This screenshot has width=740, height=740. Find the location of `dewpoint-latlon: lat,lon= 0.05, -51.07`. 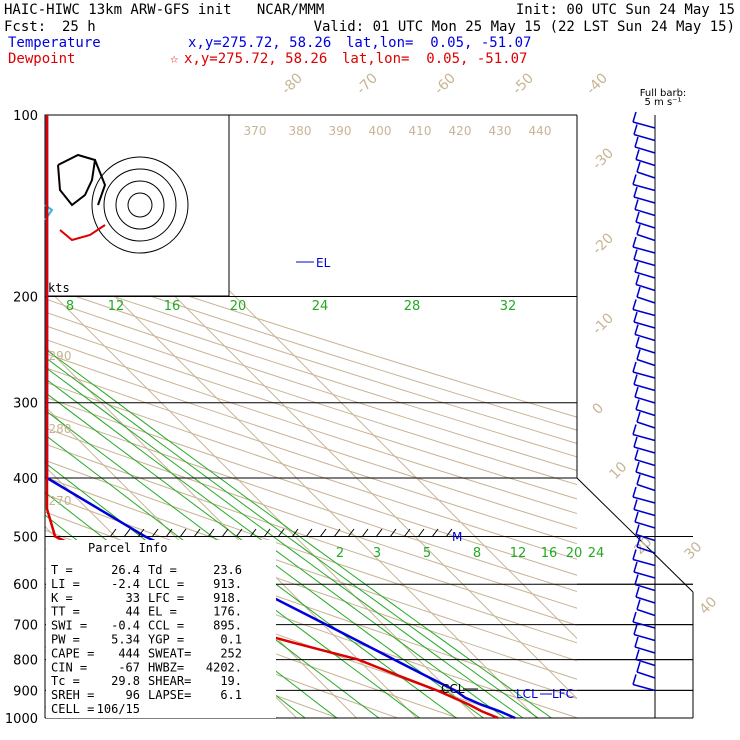

dewpoint-latlon: lat,lon= 0.05, -51.07 is located at coordinates (435, 59).